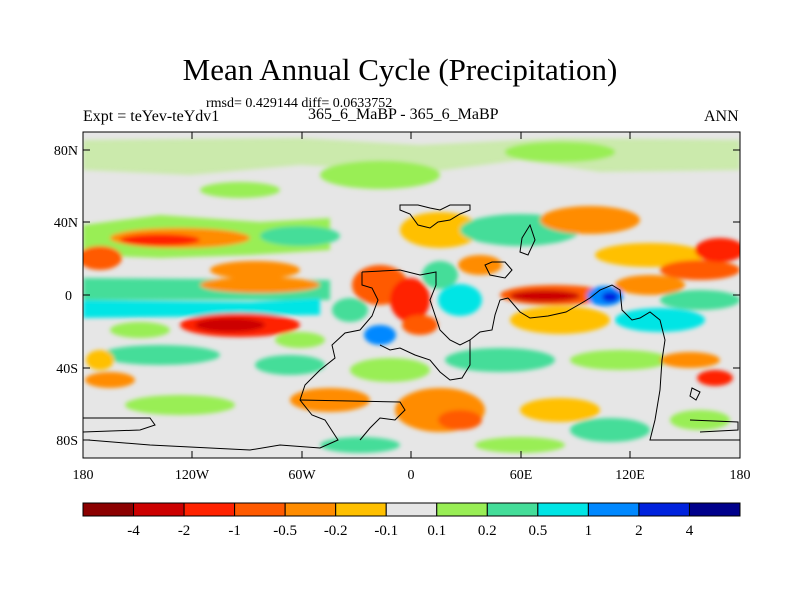 The image size is (800, 600). What do you see at coordinates (411, 475) in the screenshot?
I see `lon-label-0: 0` at bounding box center [411, 475].